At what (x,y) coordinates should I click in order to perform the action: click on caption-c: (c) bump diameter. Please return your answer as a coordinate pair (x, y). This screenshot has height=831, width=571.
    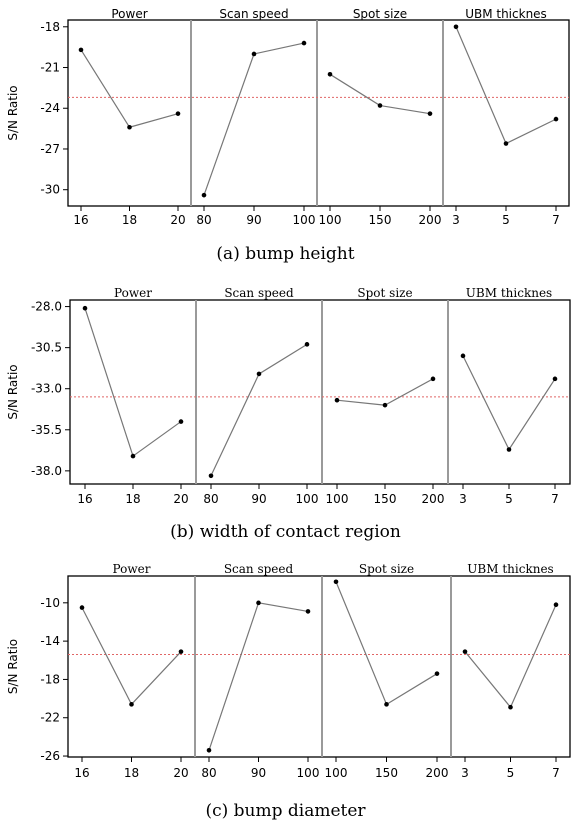
    Looking at the image, I should click on (285, 811).